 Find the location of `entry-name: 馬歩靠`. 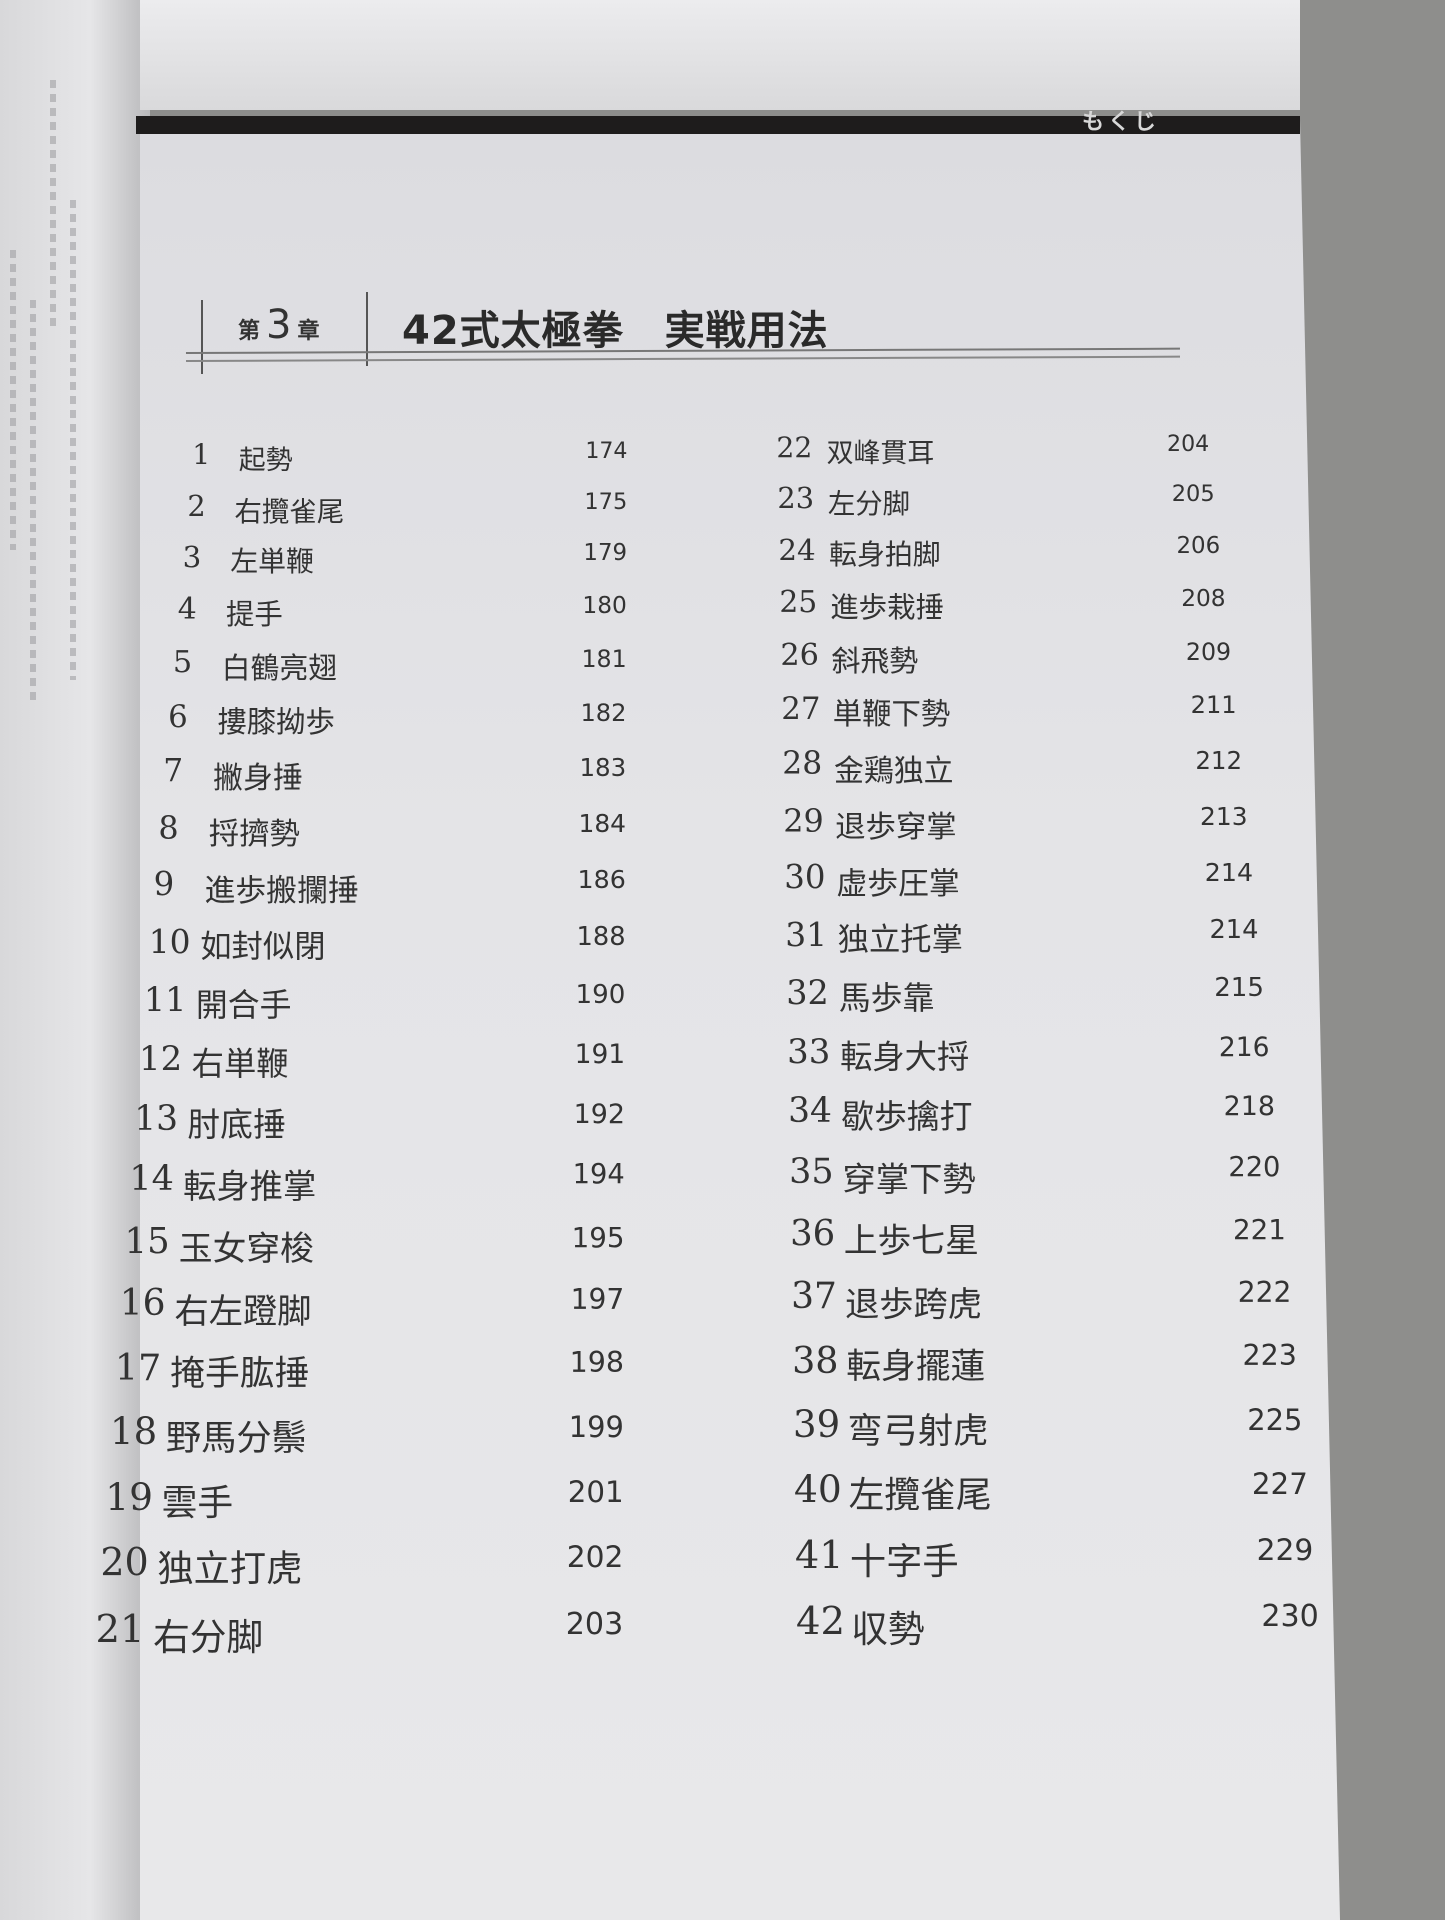

entry-name: 馬歩靠 is located at coordinates (886, 997).